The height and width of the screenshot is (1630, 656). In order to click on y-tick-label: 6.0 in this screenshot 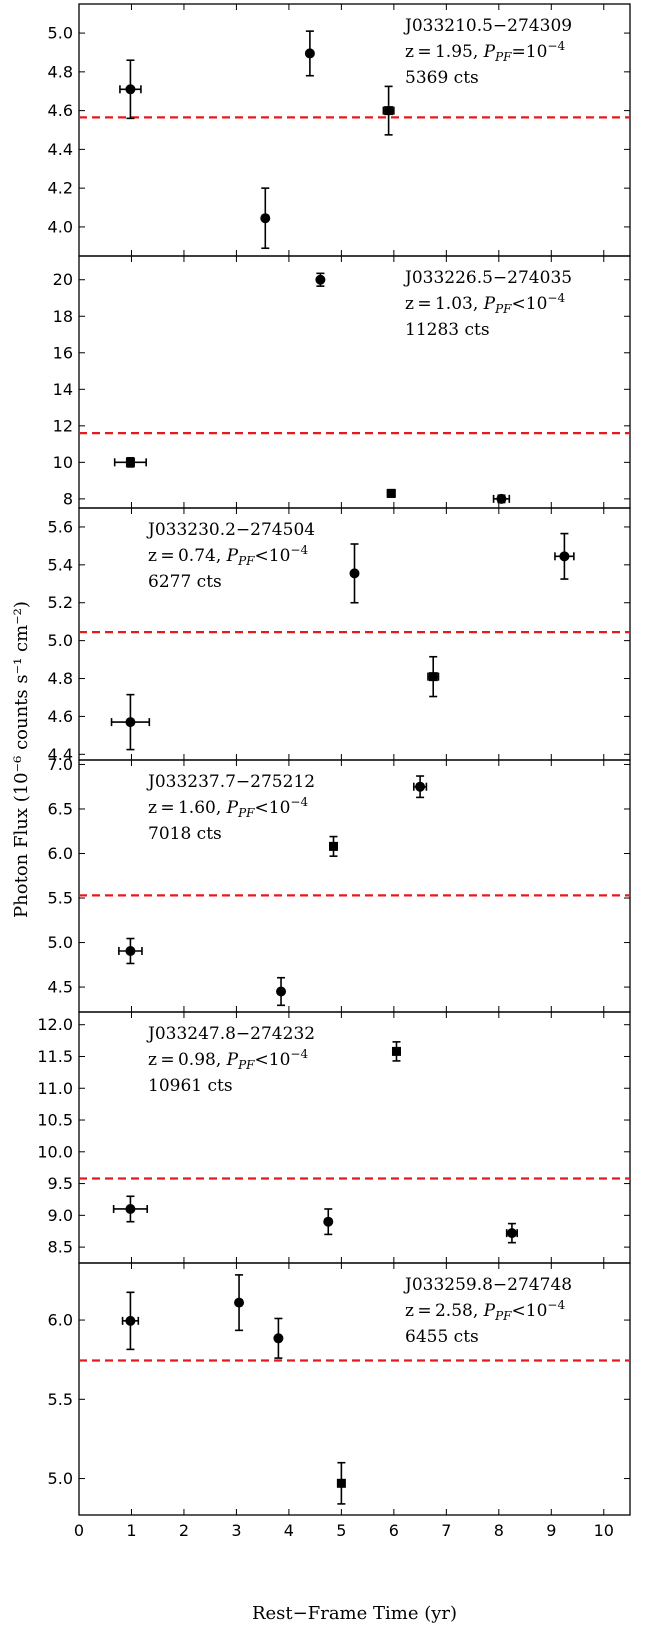, I will do `click(60, 853)`.